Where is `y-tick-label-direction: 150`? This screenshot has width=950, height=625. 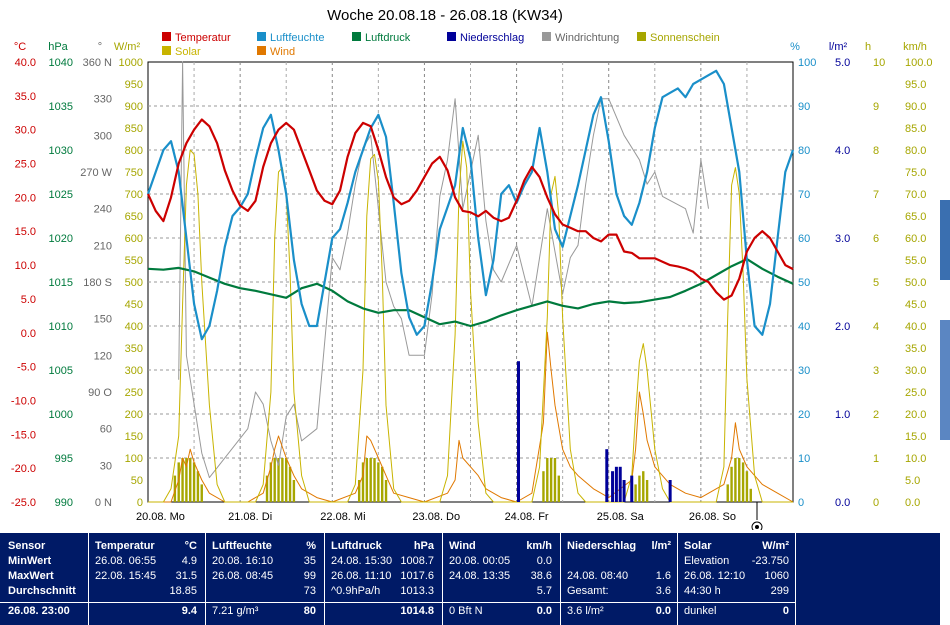
y-tick-label-direction: 150 is located at coordinates (103, 320).